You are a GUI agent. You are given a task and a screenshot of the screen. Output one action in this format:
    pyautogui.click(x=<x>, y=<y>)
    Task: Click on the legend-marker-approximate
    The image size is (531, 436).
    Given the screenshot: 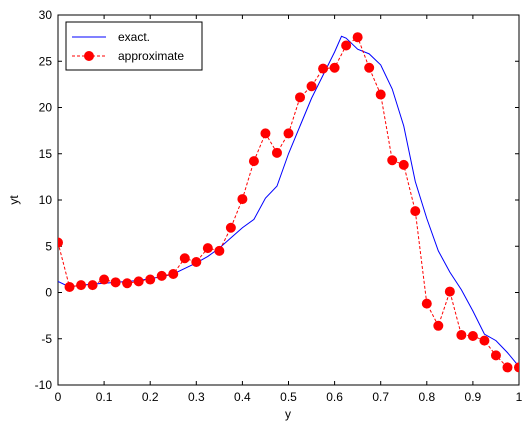 What is the action you would take?
    pyautogui.click(x=89, y=56)
    